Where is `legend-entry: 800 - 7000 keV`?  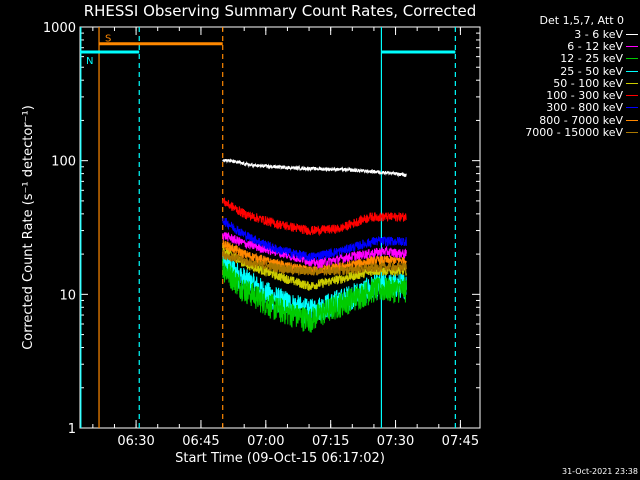
legend-entry: 800 - 7000 keV is located at coordinates (562, 120).